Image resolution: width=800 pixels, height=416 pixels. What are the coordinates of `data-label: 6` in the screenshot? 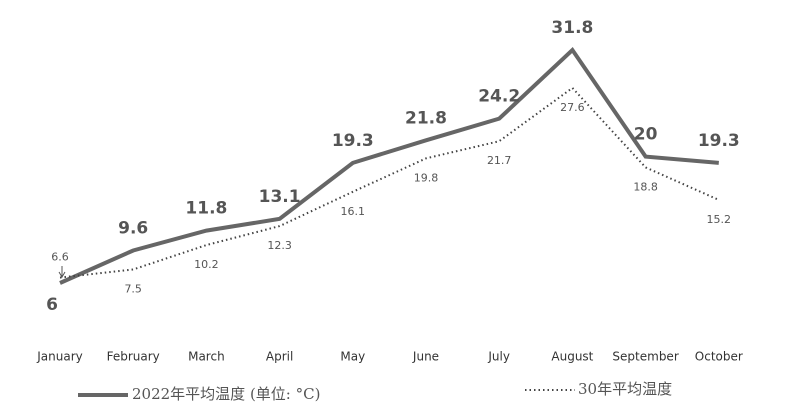 It's located at (52, 305).